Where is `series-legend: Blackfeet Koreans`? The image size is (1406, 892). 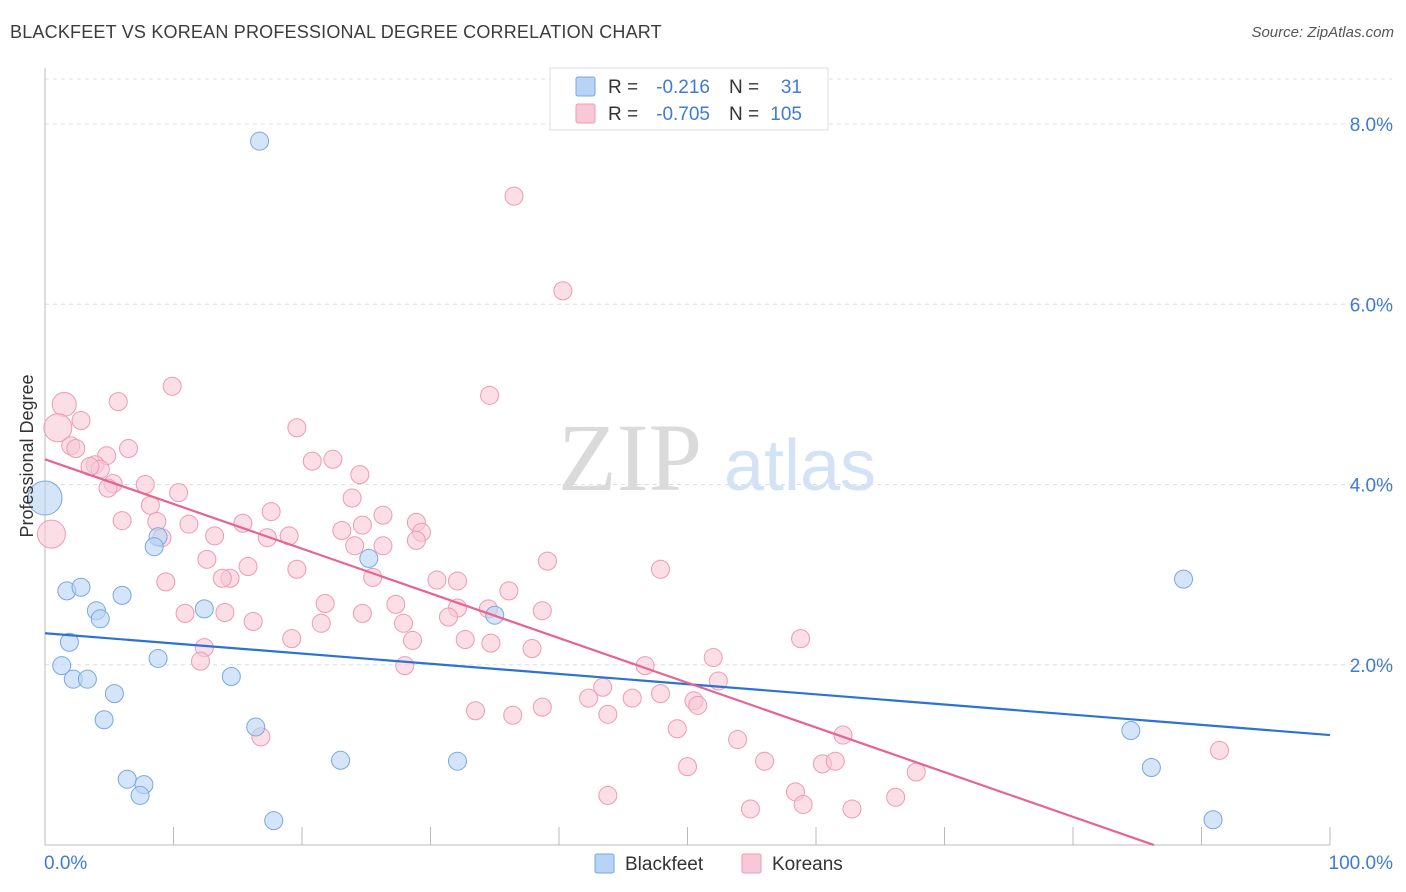
series-legend: Blackfeet Koreans is located at coordinates (718, 864).